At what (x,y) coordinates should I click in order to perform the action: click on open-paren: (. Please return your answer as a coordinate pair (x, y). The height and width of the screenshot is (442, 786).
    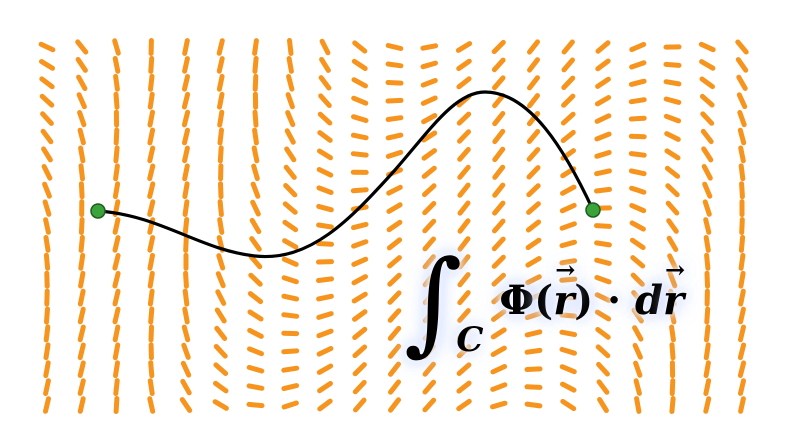
    Looking at the image, I should click on (544, 300).